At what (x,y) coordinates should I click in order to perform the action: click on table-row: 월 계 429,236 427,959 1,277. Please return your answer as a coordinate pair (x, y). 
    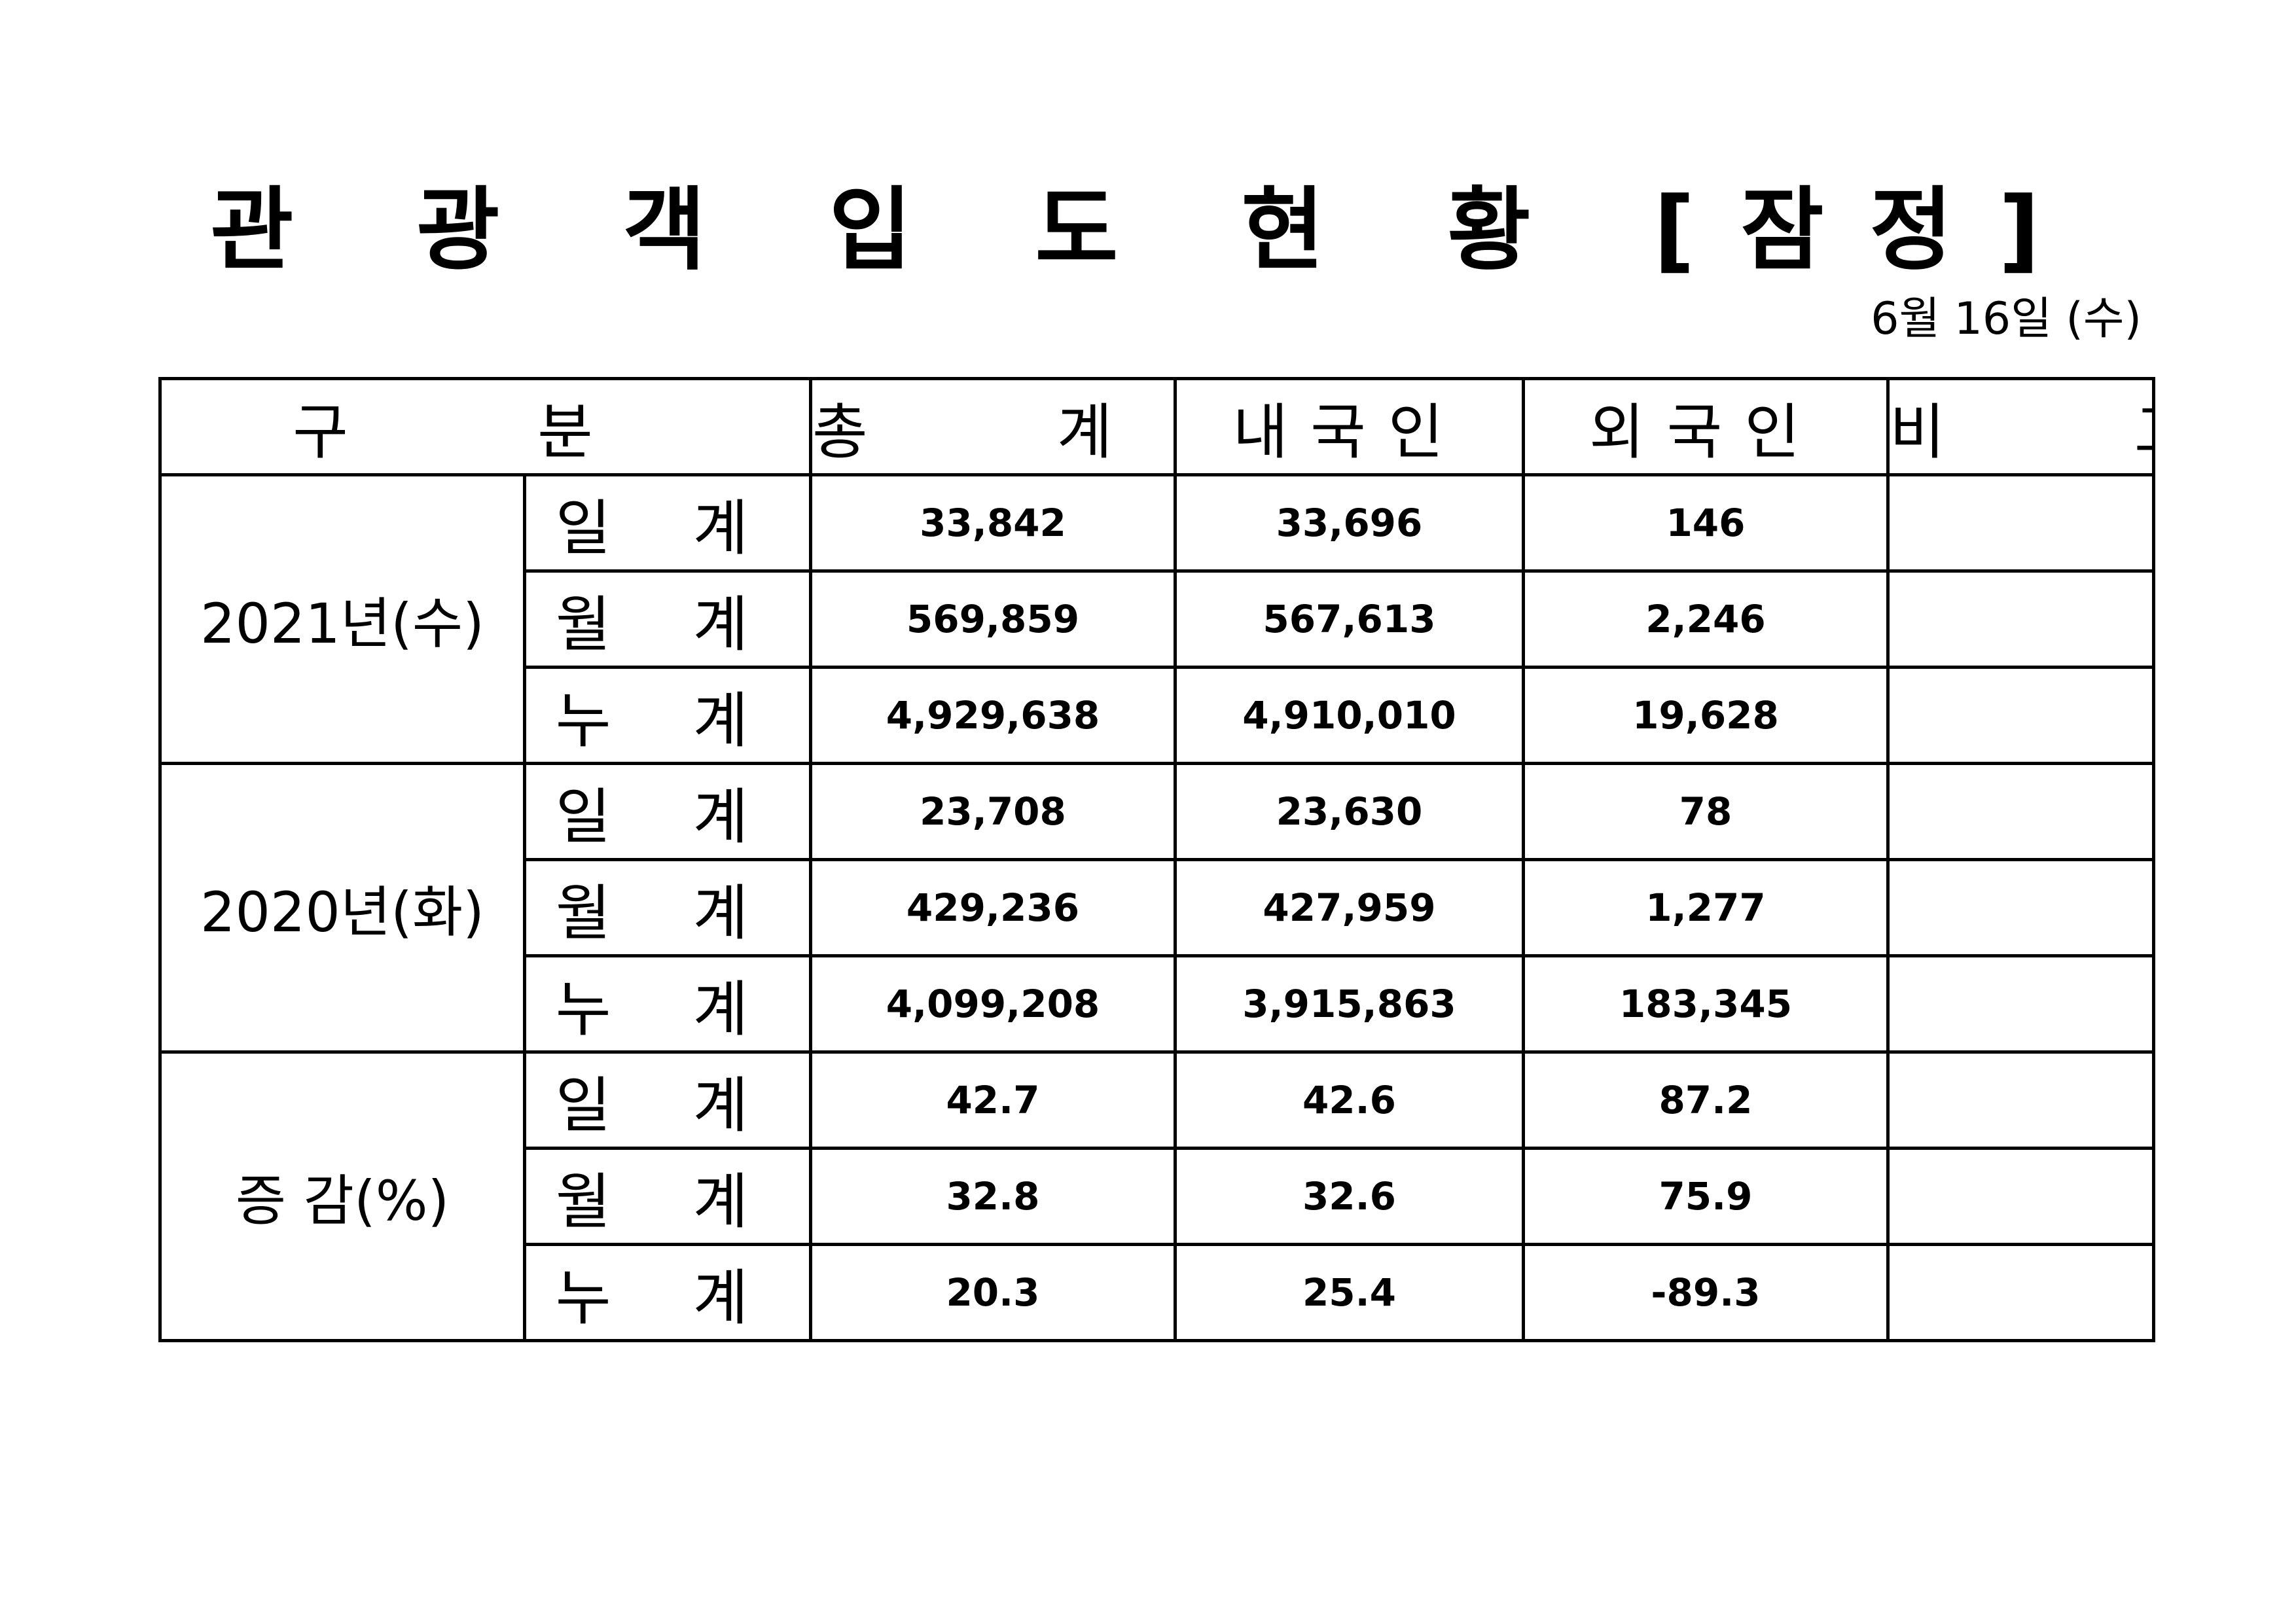
    Looking at the image, I should click on (1157, 908).